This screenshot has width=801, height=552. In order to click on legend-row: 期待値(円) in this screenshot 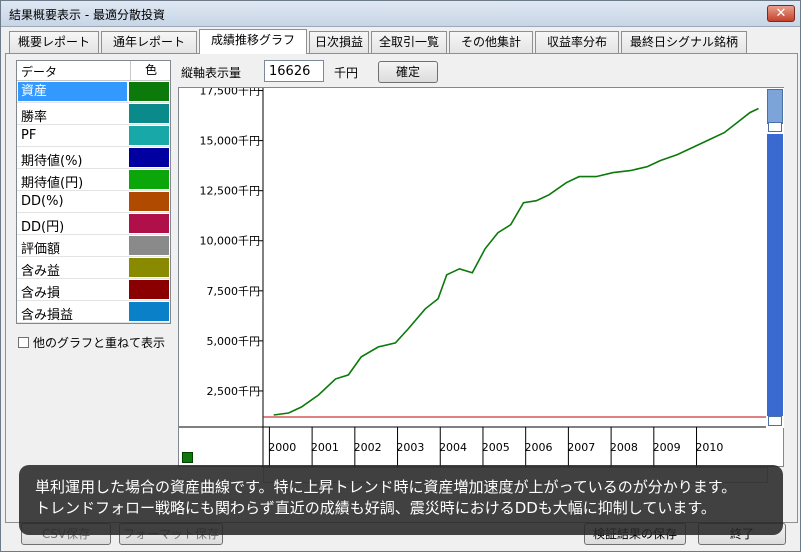, I will do `click(93, 180)`.